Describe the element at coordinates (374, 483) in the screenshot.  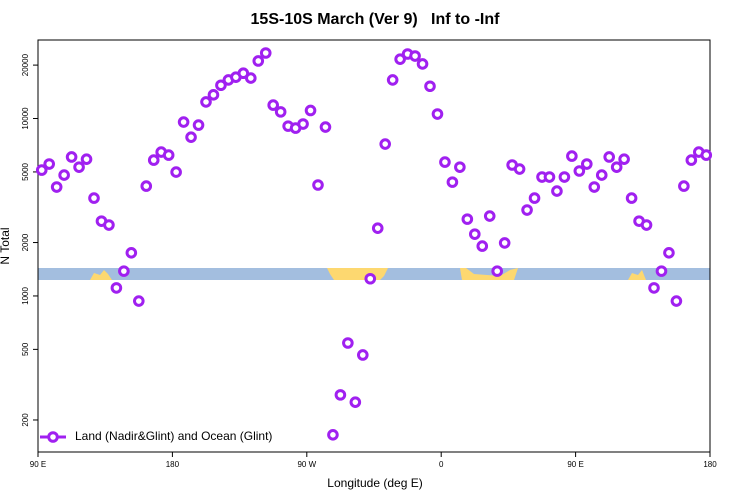
I see `x-axis-label: Longitude (deg E)` at that location.